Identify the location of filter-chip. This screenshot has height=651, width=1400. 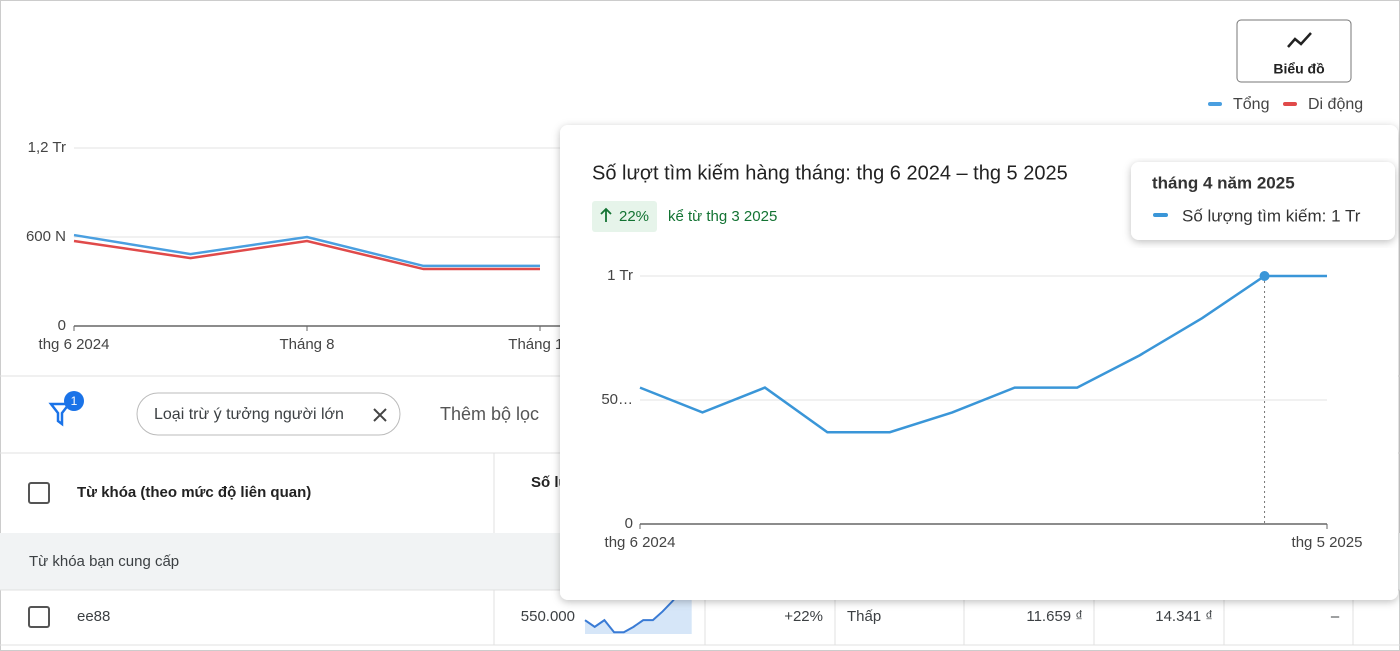
(268, 414).